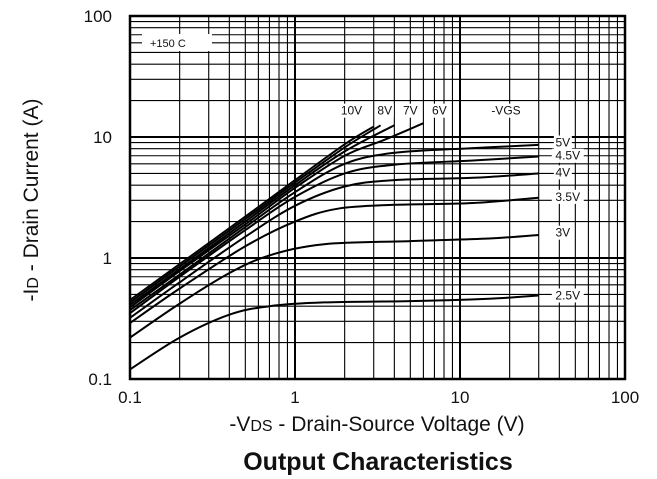  Describe the element at coordinates (334, 332) in the screenshot. I see `curve-vgs-2.5V` at that location.